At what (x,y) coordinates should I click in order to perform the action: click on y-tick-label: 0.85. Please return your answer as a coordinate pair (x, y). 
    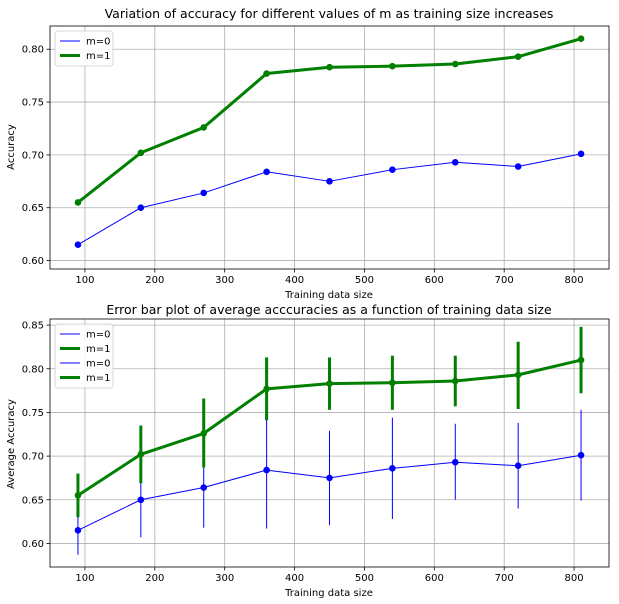
    Looking at the image, I should click on (33, 326).